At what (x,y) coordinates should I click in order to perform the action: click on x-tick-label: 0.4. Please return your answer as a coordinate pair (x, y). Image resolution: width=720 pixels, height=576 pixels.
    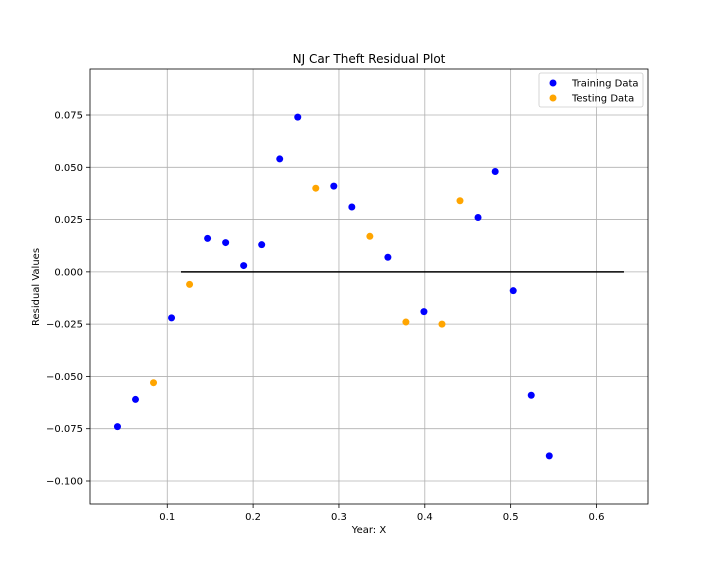
    Looking at the image, I should click on (425, 517).